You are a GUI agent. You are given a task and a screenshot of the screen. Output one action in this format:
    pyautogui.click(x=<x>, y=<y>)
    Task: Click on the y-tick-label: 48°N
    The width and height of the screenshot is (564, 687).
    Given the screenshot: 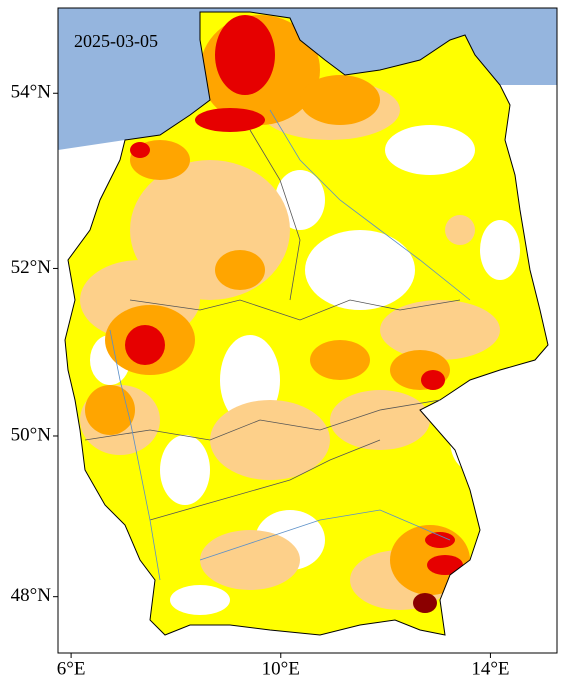 What is the action you would take?
    pyautogui.click(x=31, y=595)
    